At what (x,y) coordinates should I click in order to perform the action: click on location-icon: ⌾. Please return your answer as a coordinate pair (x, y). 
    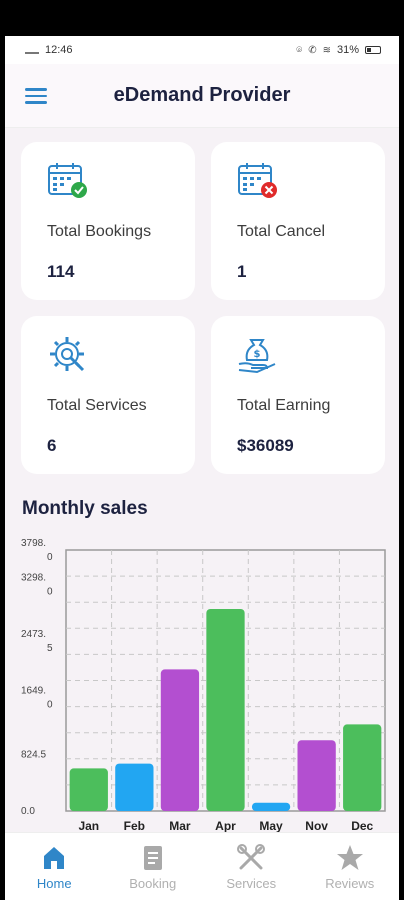
    Looking at the image, I should click on (299, 50).